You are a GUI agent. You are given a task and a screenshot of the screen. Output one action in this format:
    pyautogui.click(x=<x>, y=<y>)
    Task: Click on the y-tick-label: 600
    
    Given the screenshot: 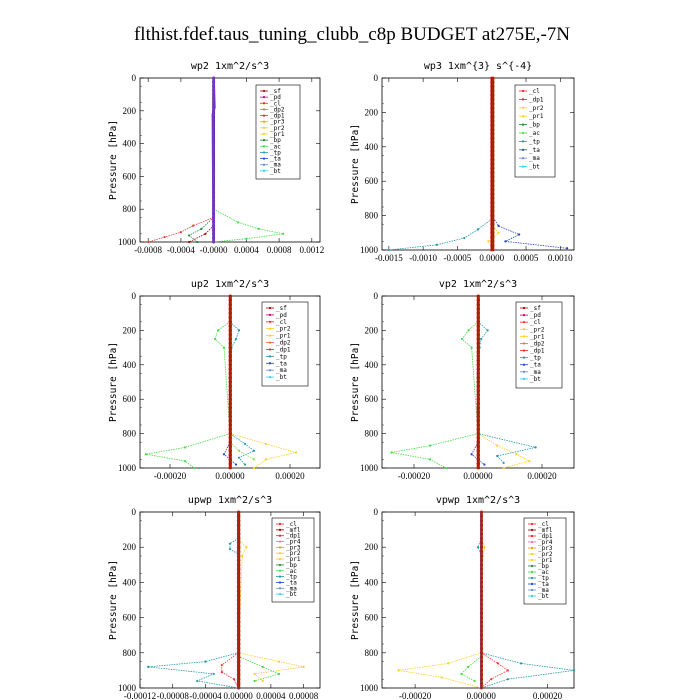 What is the action you would take?
    pyautogui.click(x=130, y=176)
    